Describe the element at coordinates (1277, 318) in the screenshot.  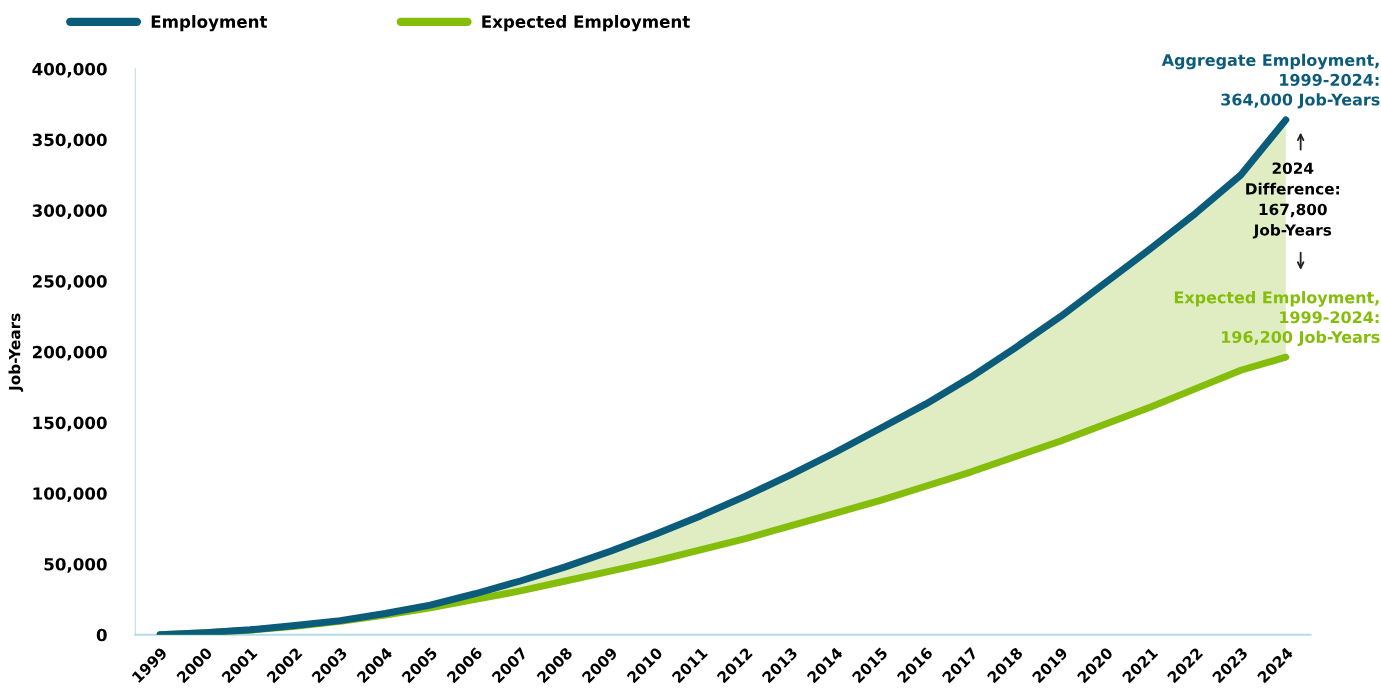
I see `annotation: Expected Employment, 1999-2024: 196,200 Job-Years` at that location.